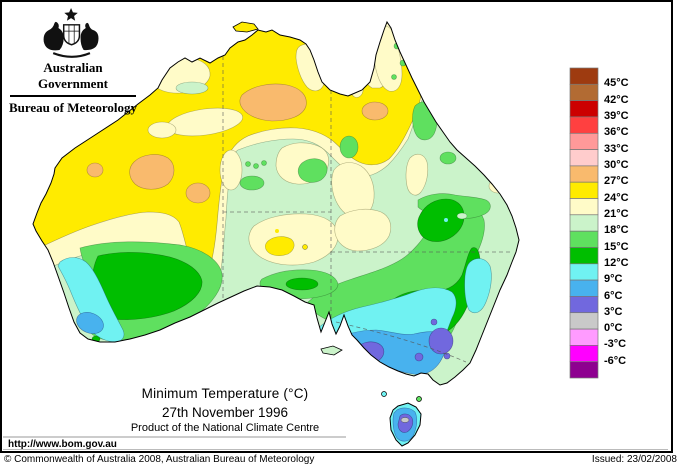  Describe the element at coordinates (616, 83) in the screenshot. I see `legend-label: 45°C` at that location.